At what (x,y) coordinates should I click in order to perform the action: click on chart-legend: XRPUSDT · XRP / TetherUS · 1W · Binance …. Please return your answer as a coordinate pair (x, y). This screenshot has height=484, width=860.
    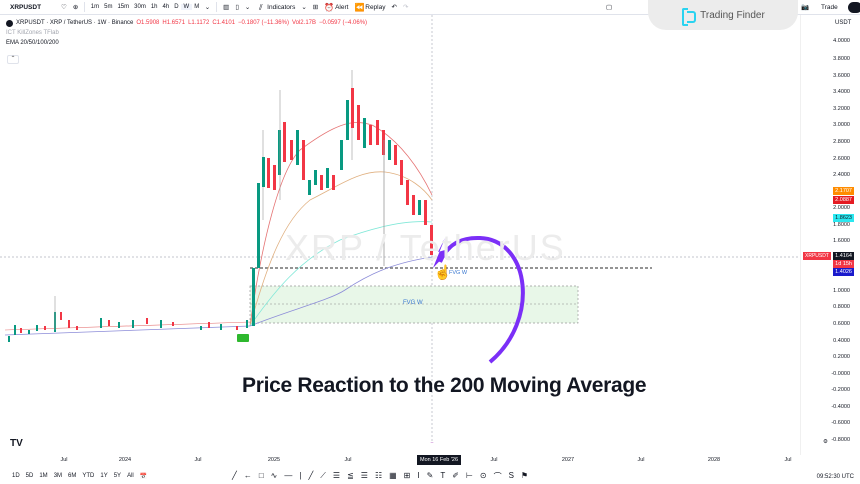
    Looking at the image, I should click on (186, 33).